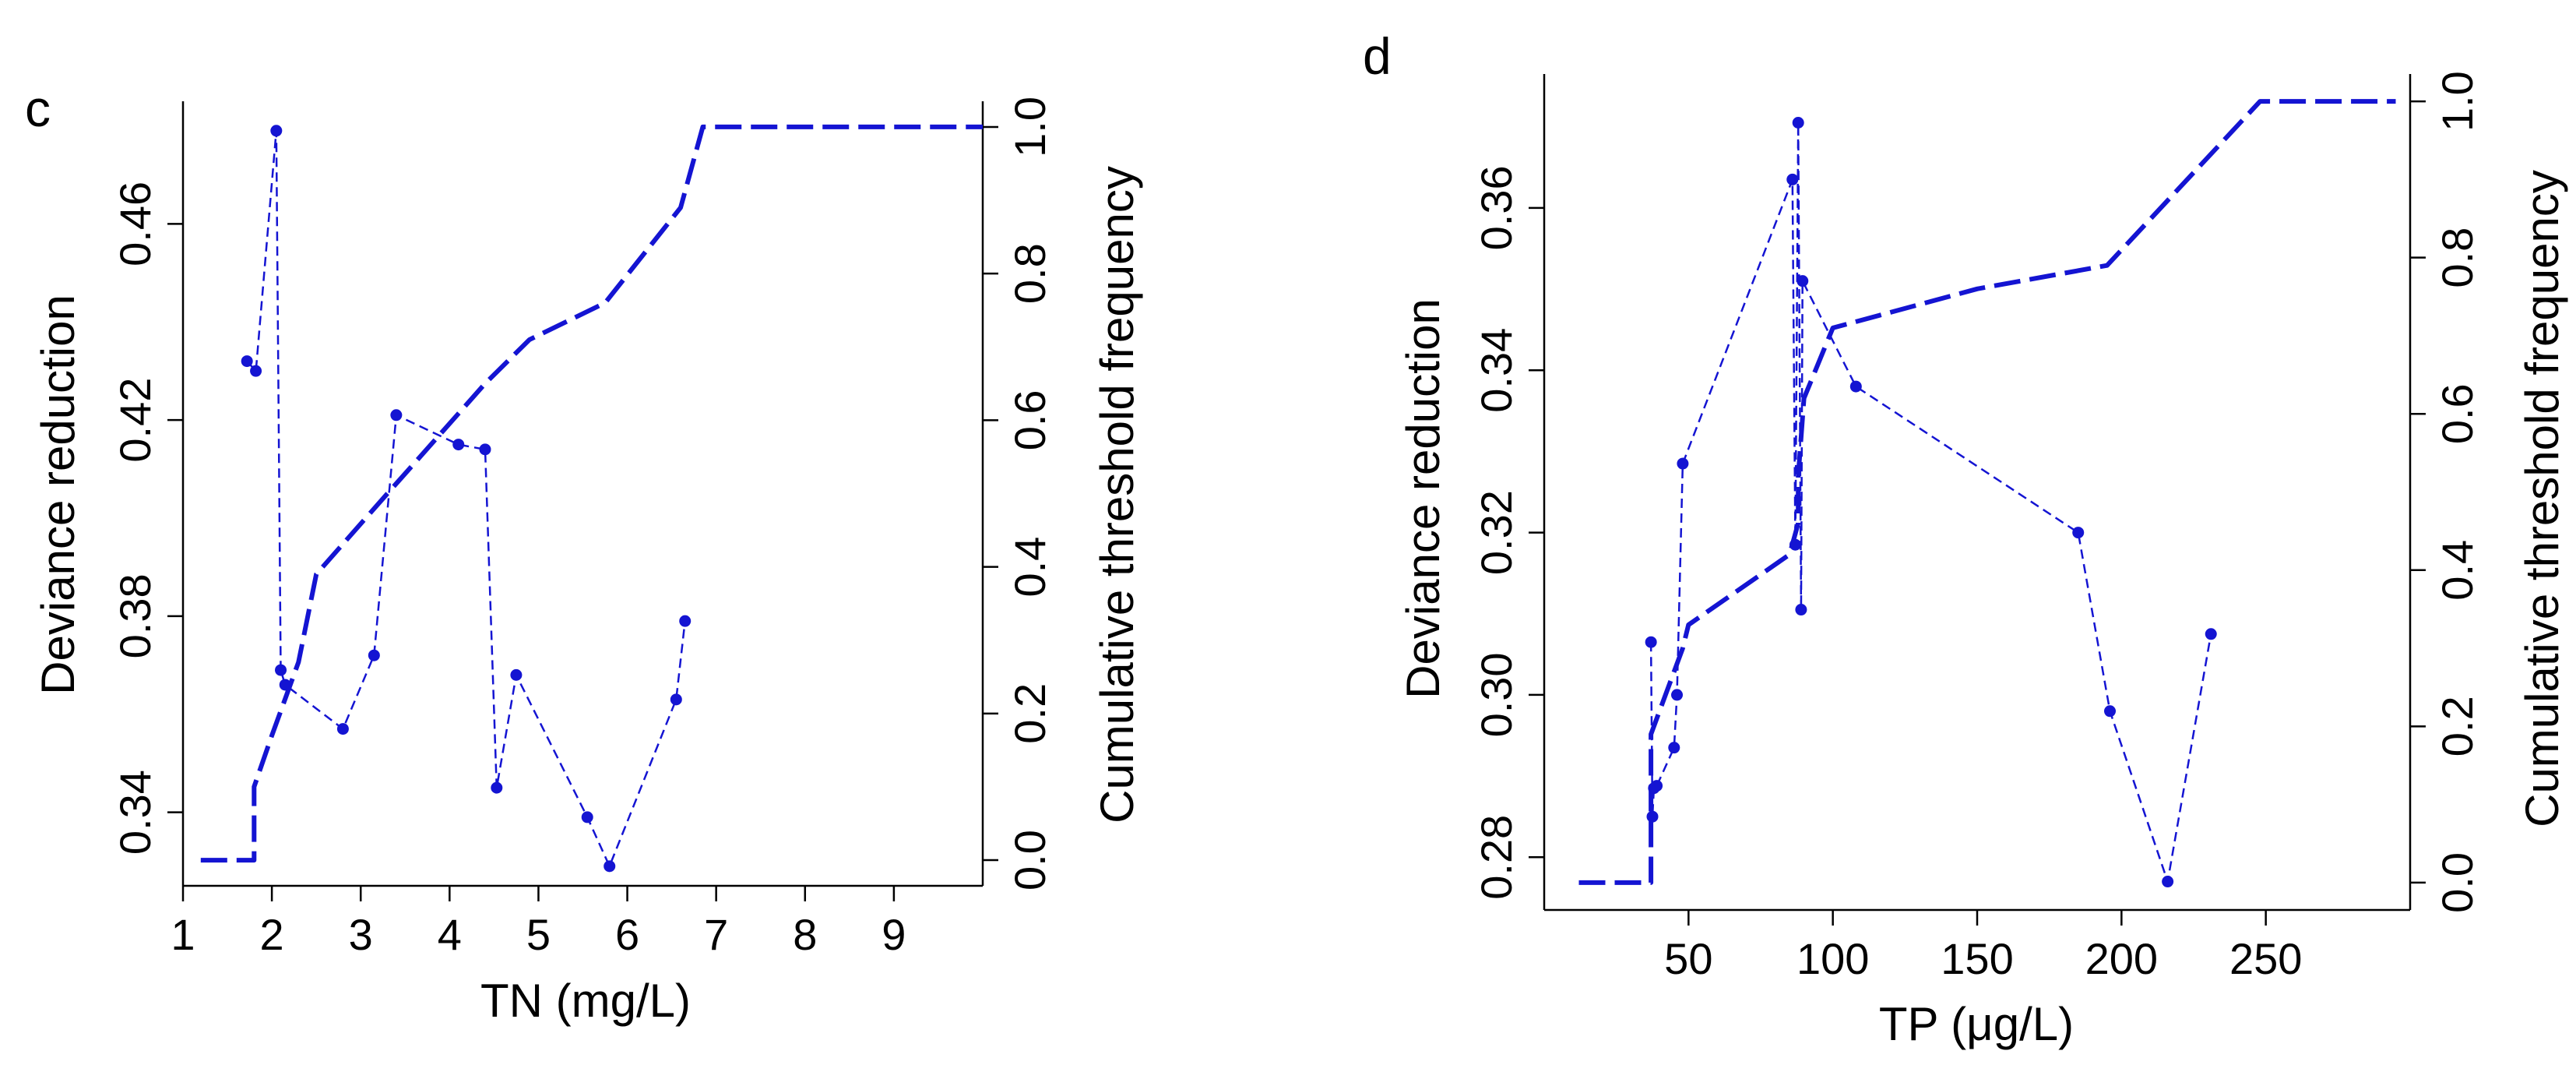  I want to click on panel-c-y2-tick-label: 0.6, so click(1029, 420).